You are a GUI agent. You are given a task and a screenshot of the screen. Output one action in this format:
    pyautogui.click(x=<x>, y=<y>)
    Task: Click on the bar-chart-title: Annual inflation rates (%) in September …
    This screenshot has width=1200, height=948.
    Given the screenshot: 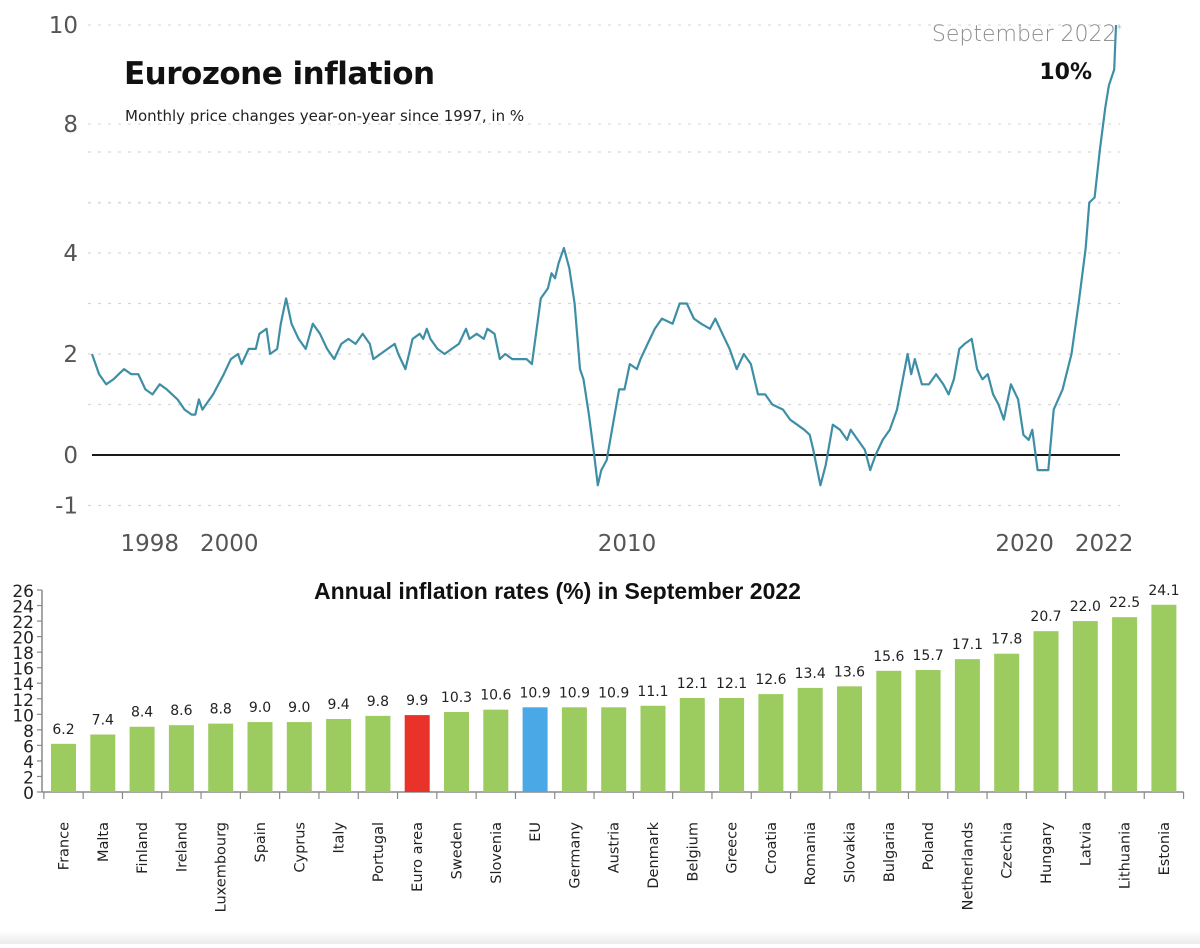 What is the action you would take?
    pyautogui.click(x=557, y=591)
    